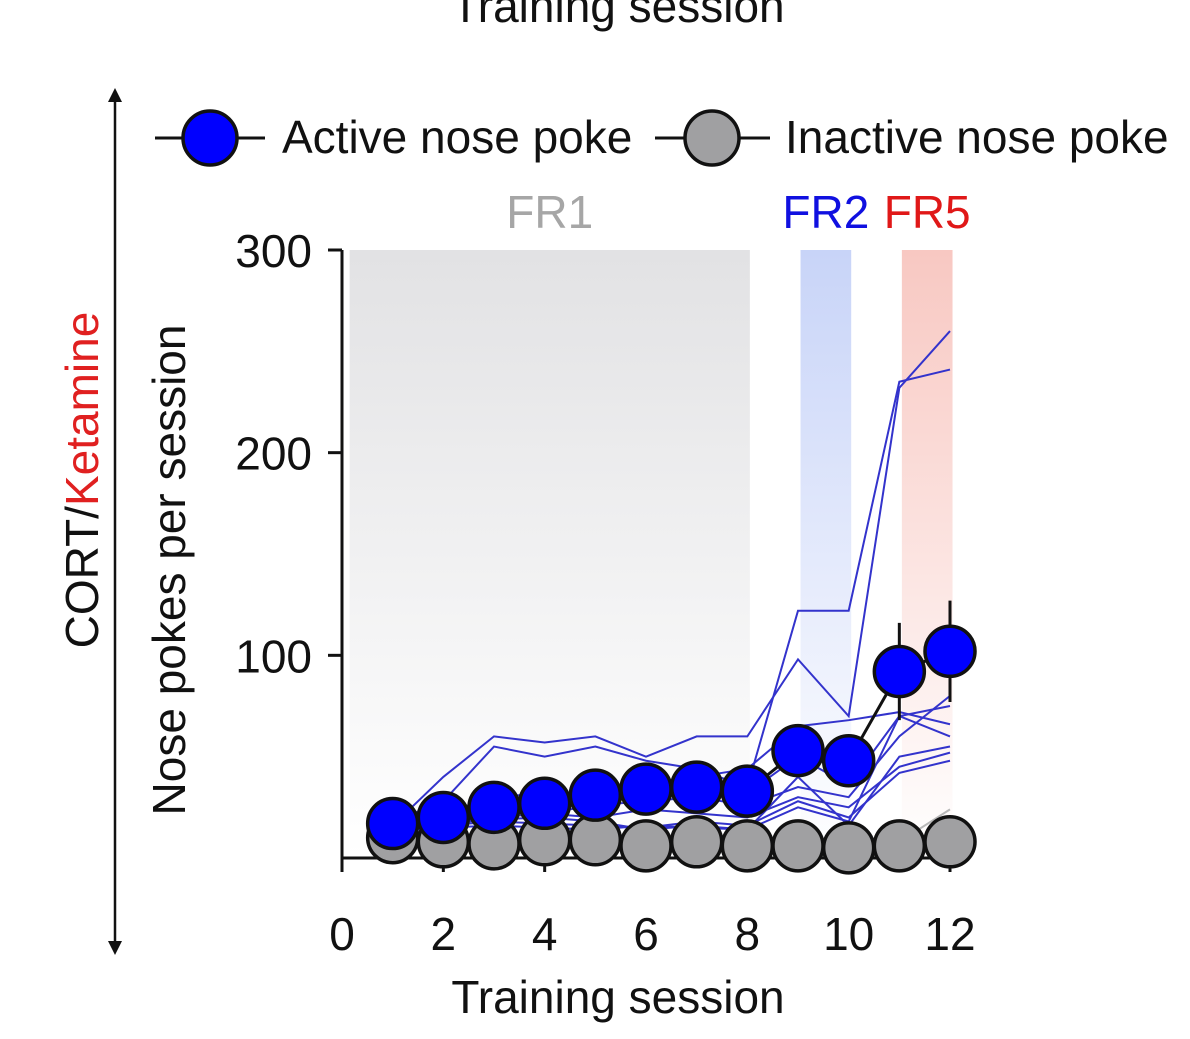  I want to click on y-tick-label-300: 300, so click(273, 251).